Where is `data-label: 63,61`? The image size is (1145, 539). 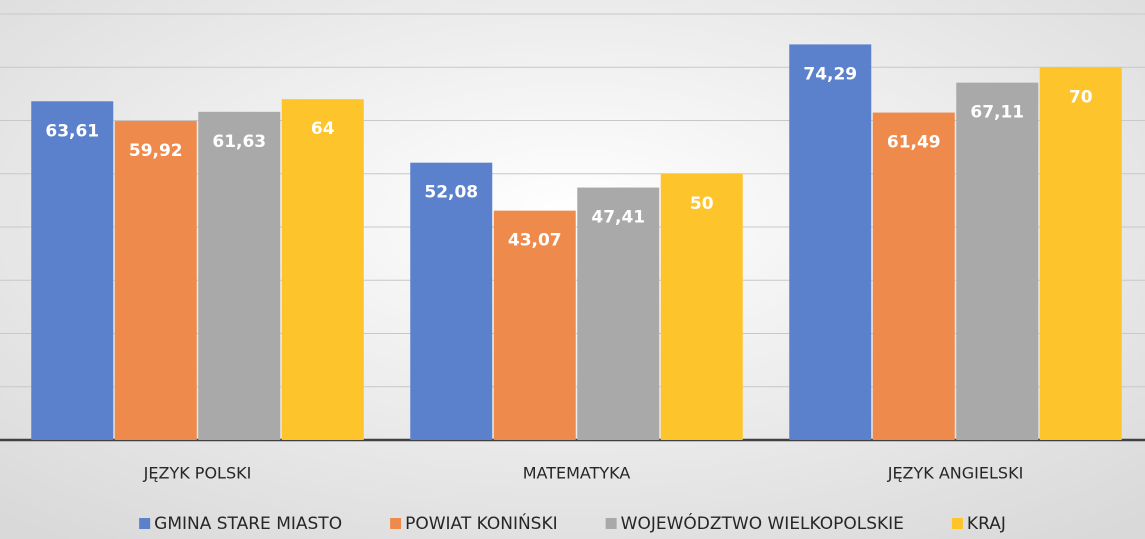 data-label: 63,61 is located at coordinates (72, 131).